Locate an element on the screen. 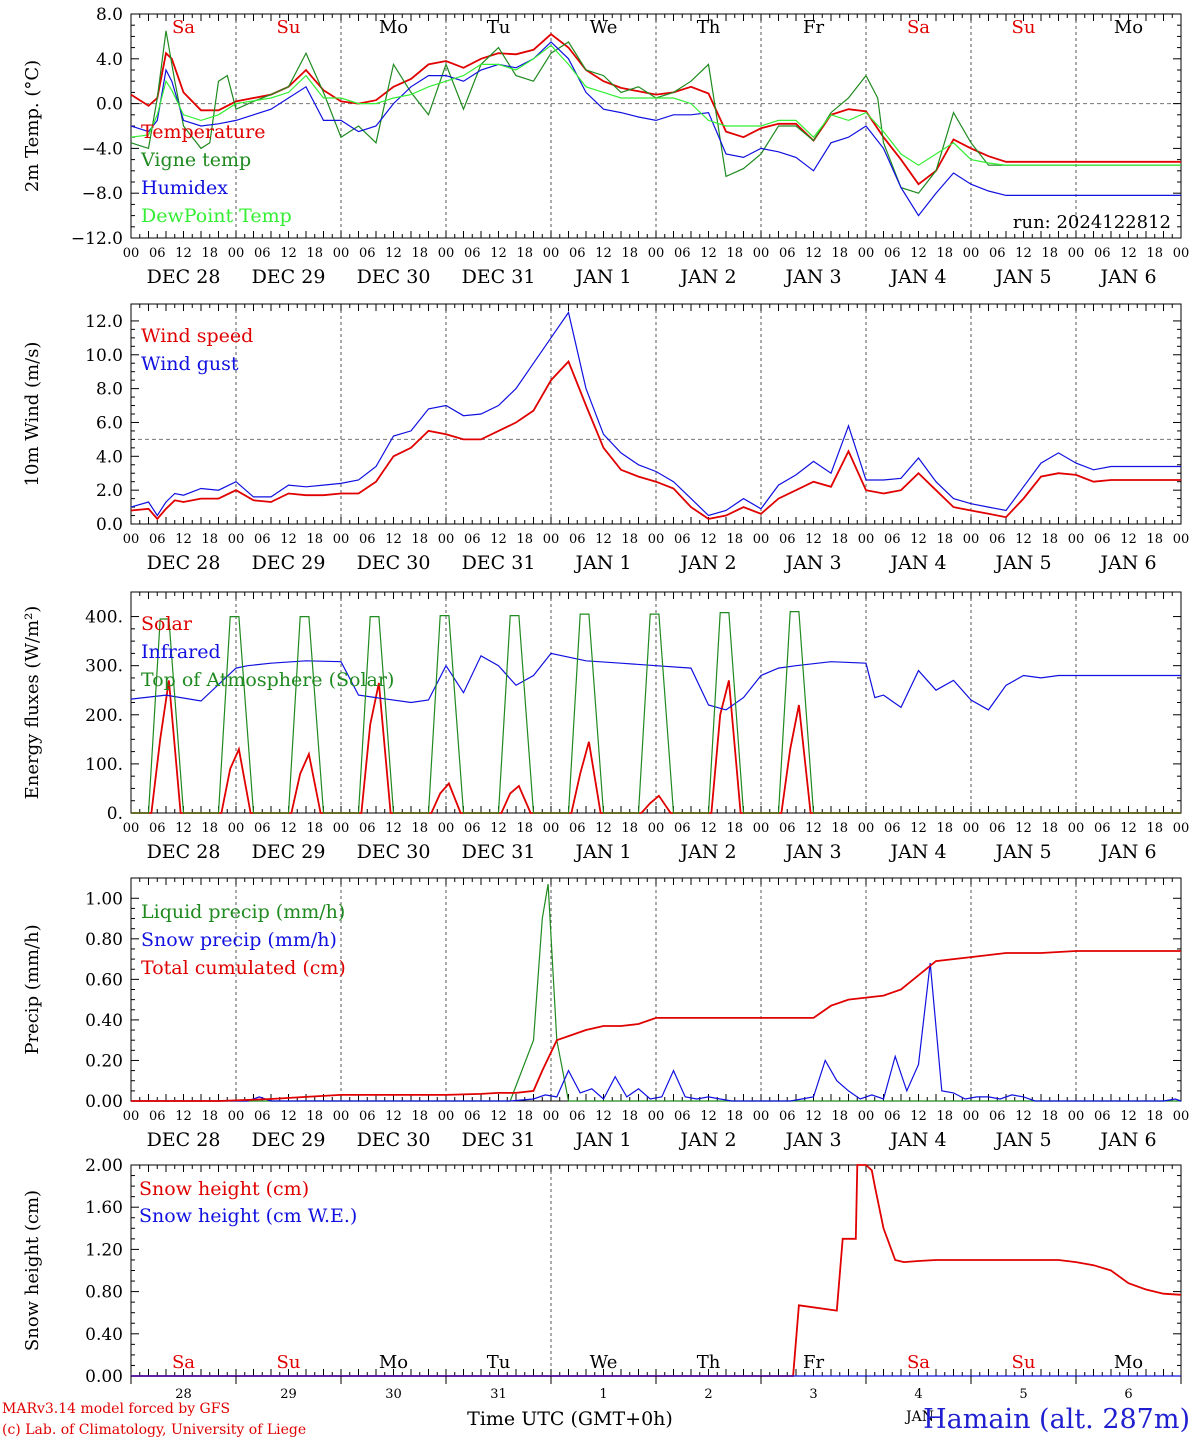 This screenshot has height=1440, width=1194. date-label: DEC 31 is located at coordinates (499, 563).